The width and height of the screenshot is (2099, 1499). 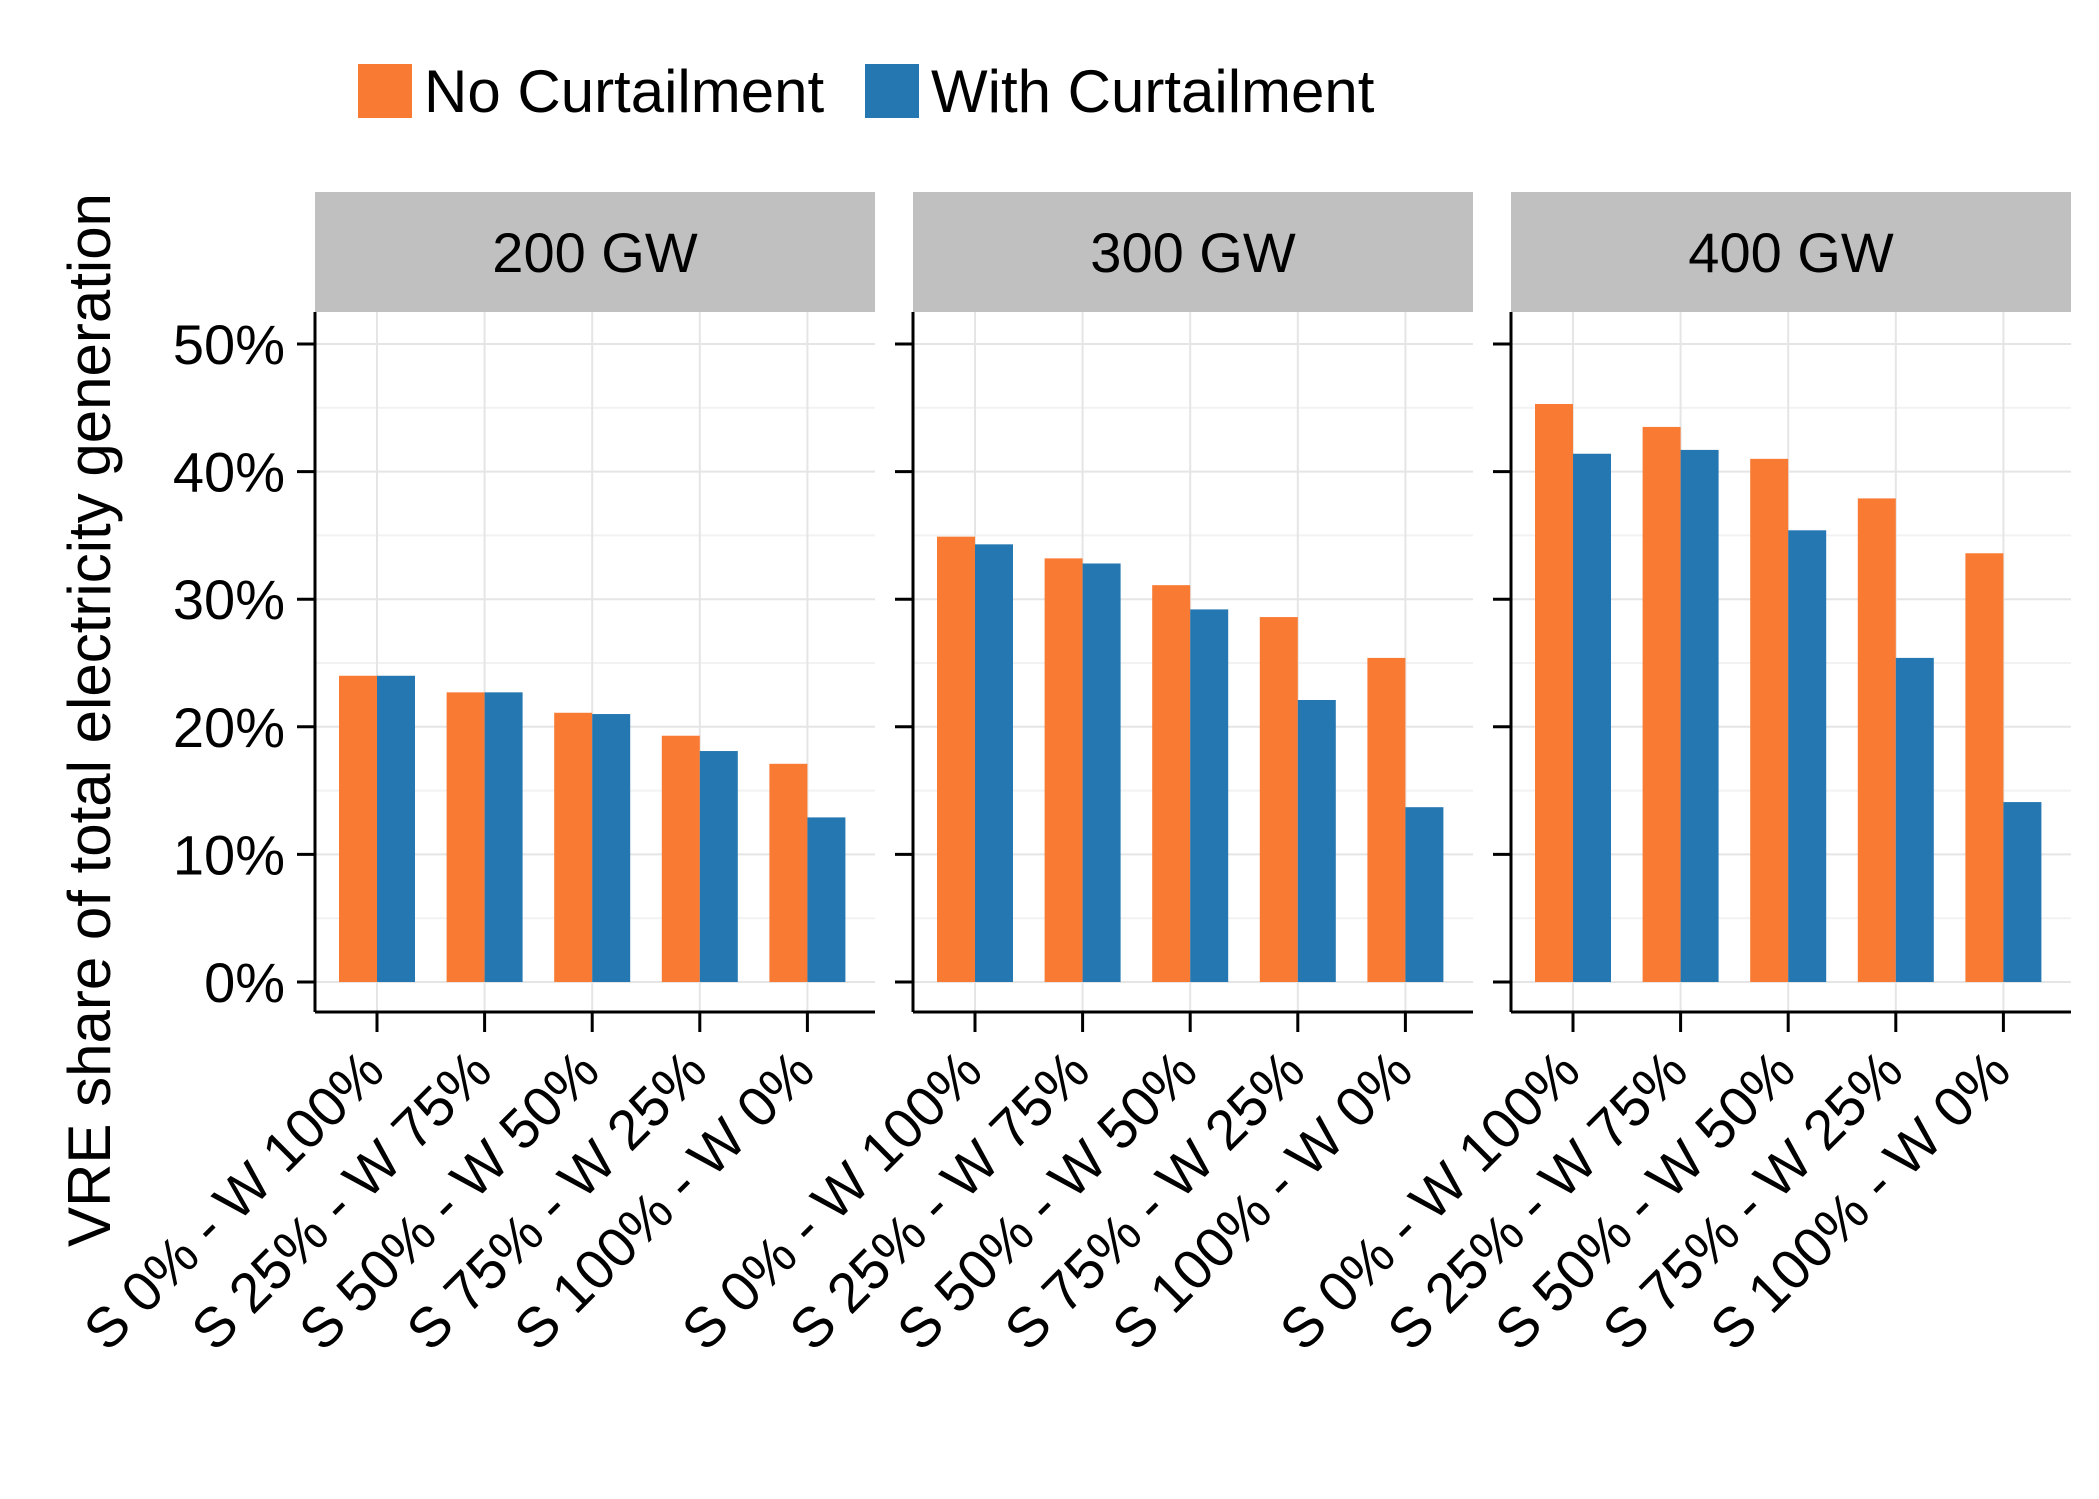 I want to click on legend: No Curtailment With Curtailment, so click(x=866, y=91).